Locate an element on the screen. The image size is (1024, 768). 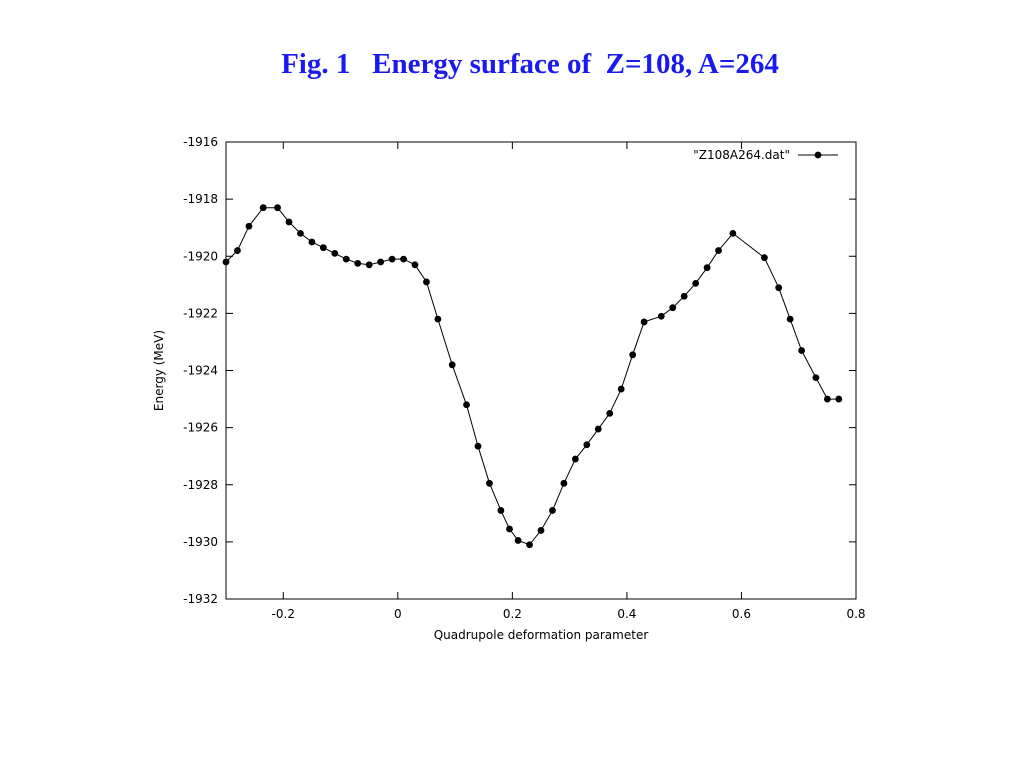
y-tick-label: -1924 is located at coordinates (200, 371).